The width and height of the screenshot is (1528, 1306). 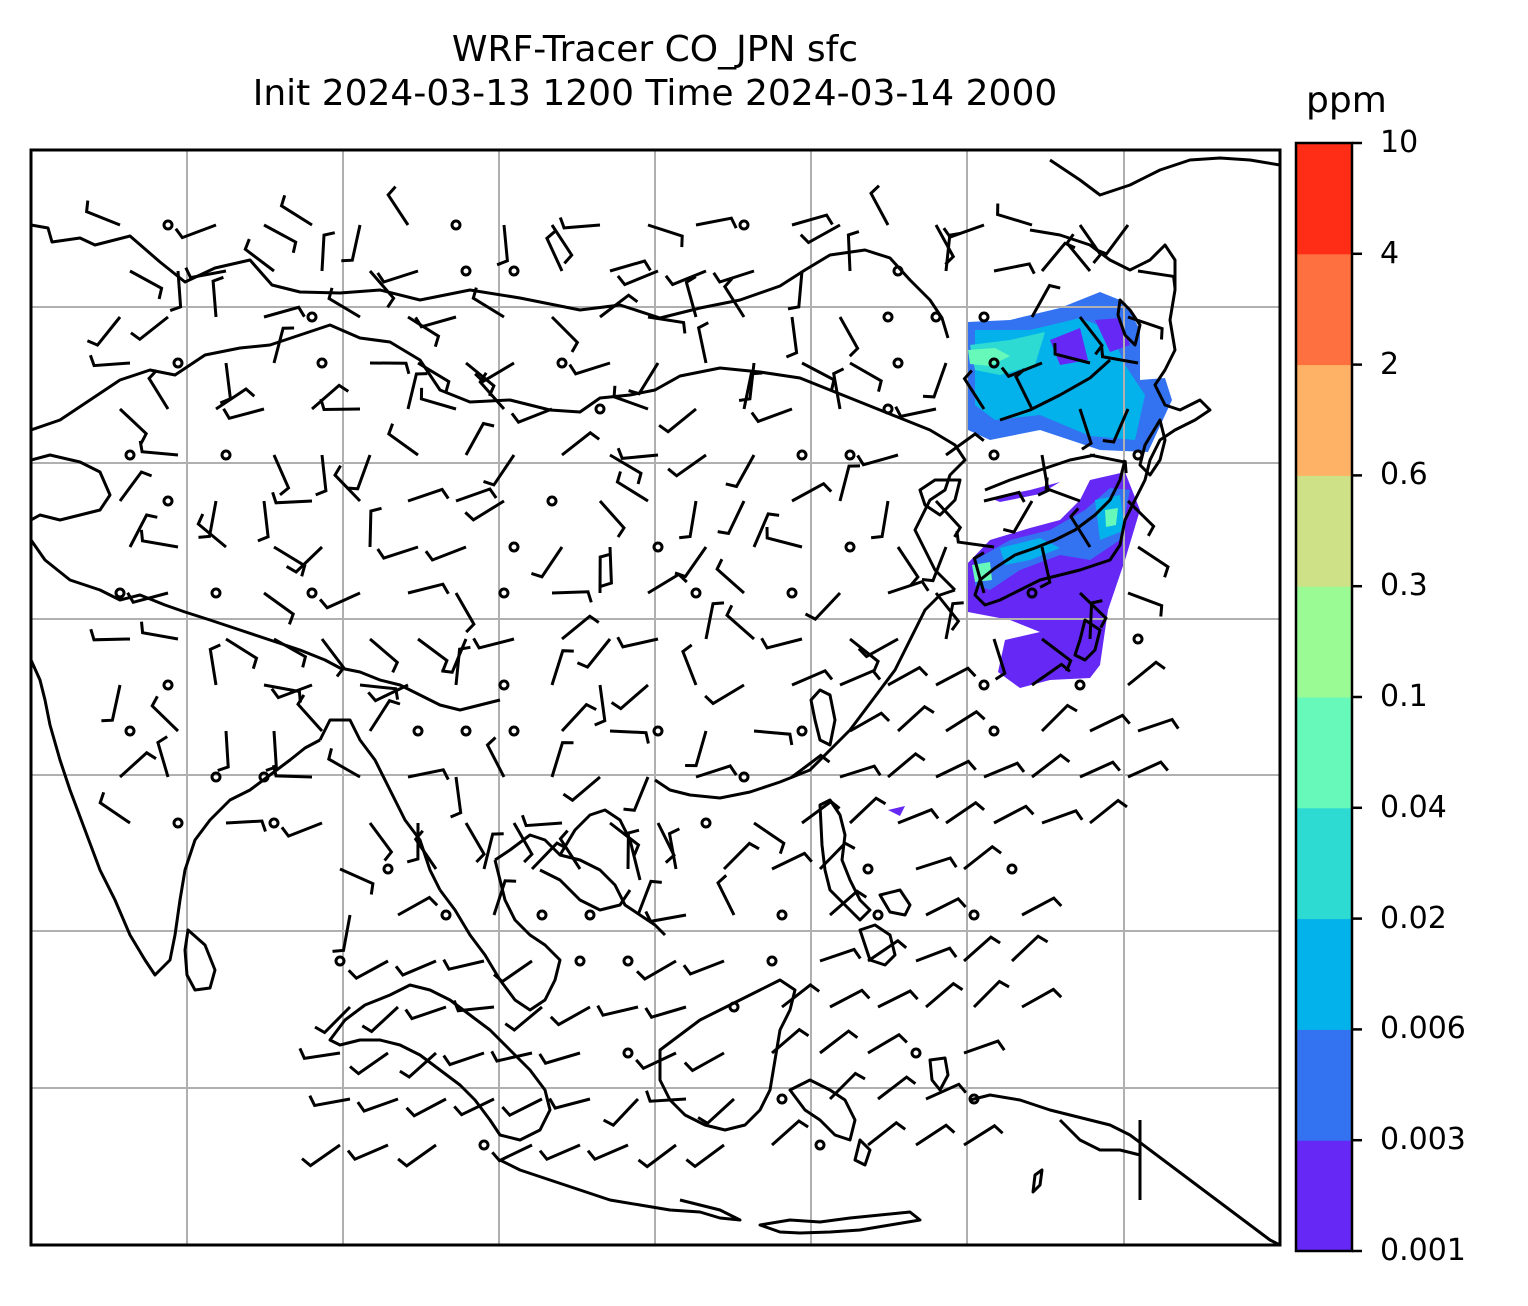 What do you see at coordinates (1423, 1029) in the screenshot?
I see `colorbar-tick-label: 0.006` at bounding box center [1423, 1029].